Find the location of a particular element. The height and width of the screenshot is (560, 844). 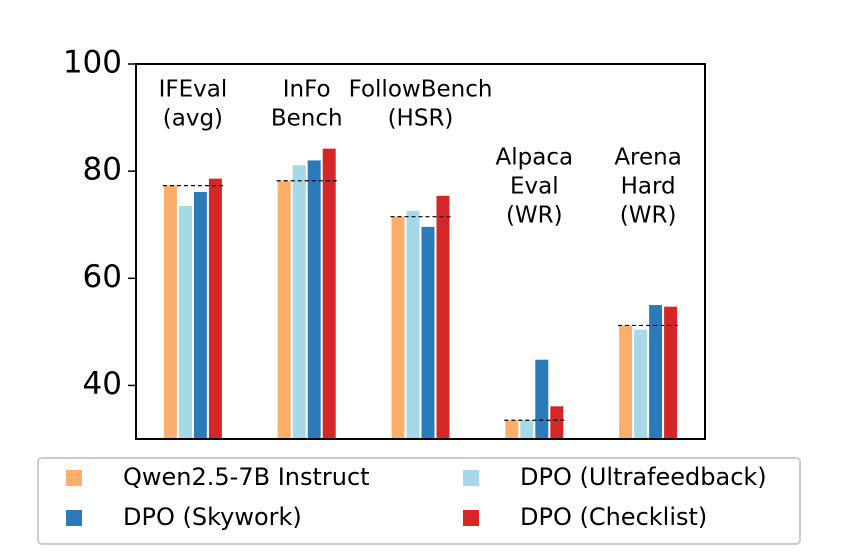

legend-label: DPO (Skywork) is located at coordinates (212, 517).